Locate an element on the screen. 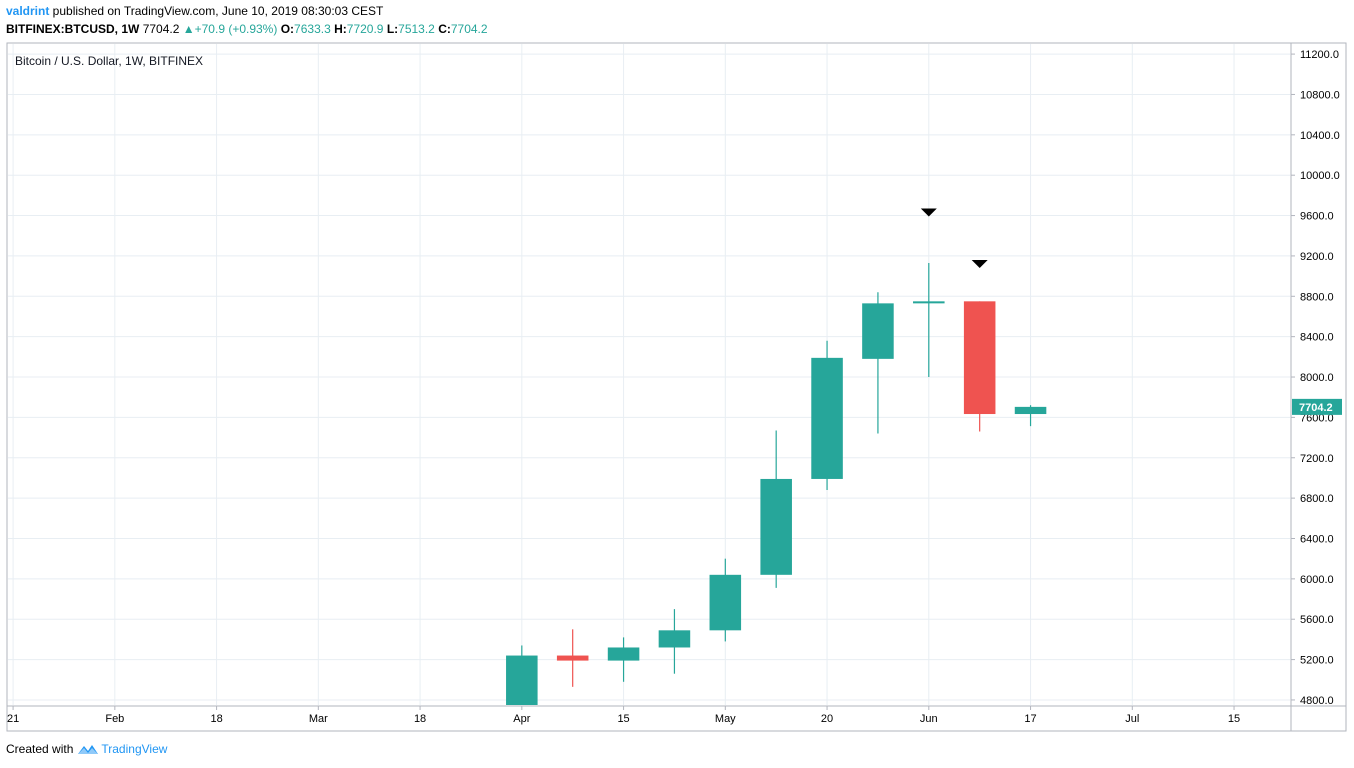  y-tick-label: 6000.0 is located at coordinates (1317, 580).